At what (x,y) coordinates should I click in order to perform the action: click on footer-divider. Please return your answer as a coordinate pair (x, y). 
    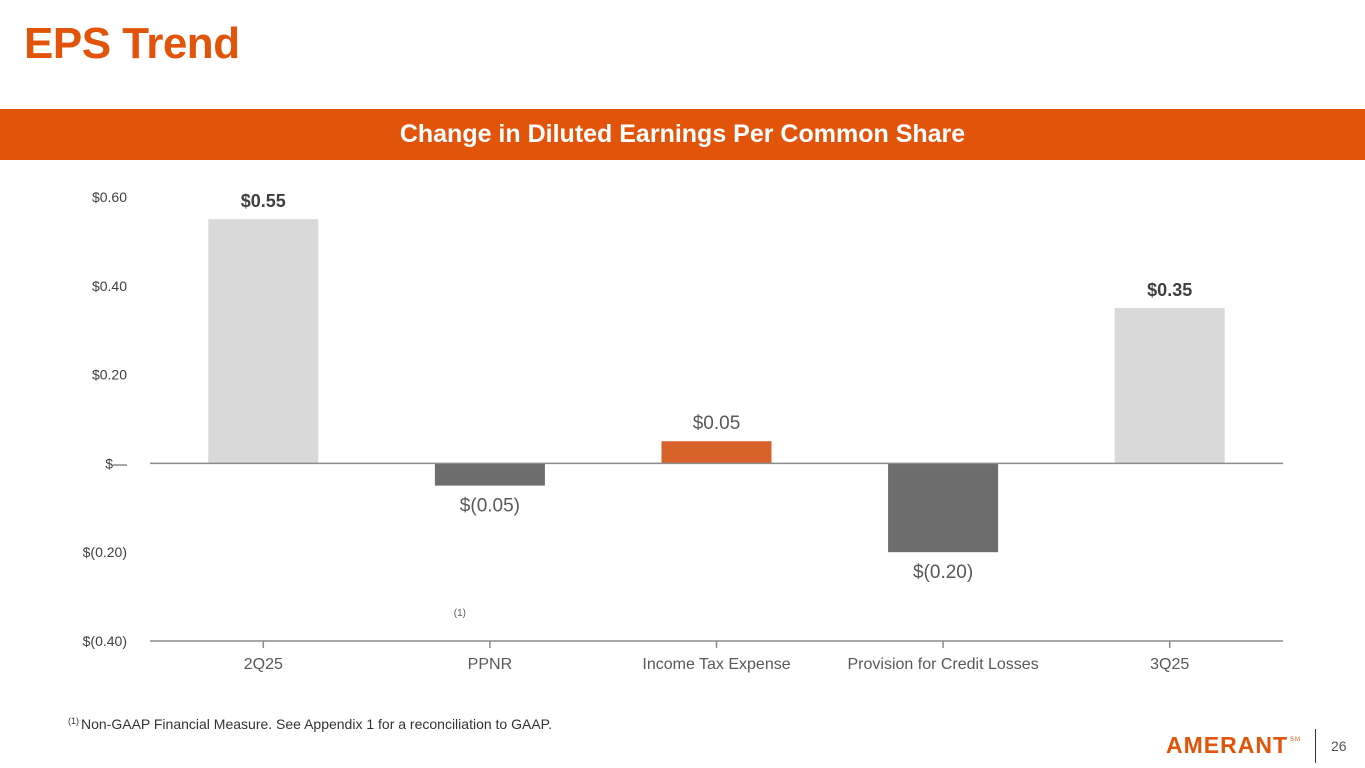
    Looking at the image, I should click on (1315, 746).